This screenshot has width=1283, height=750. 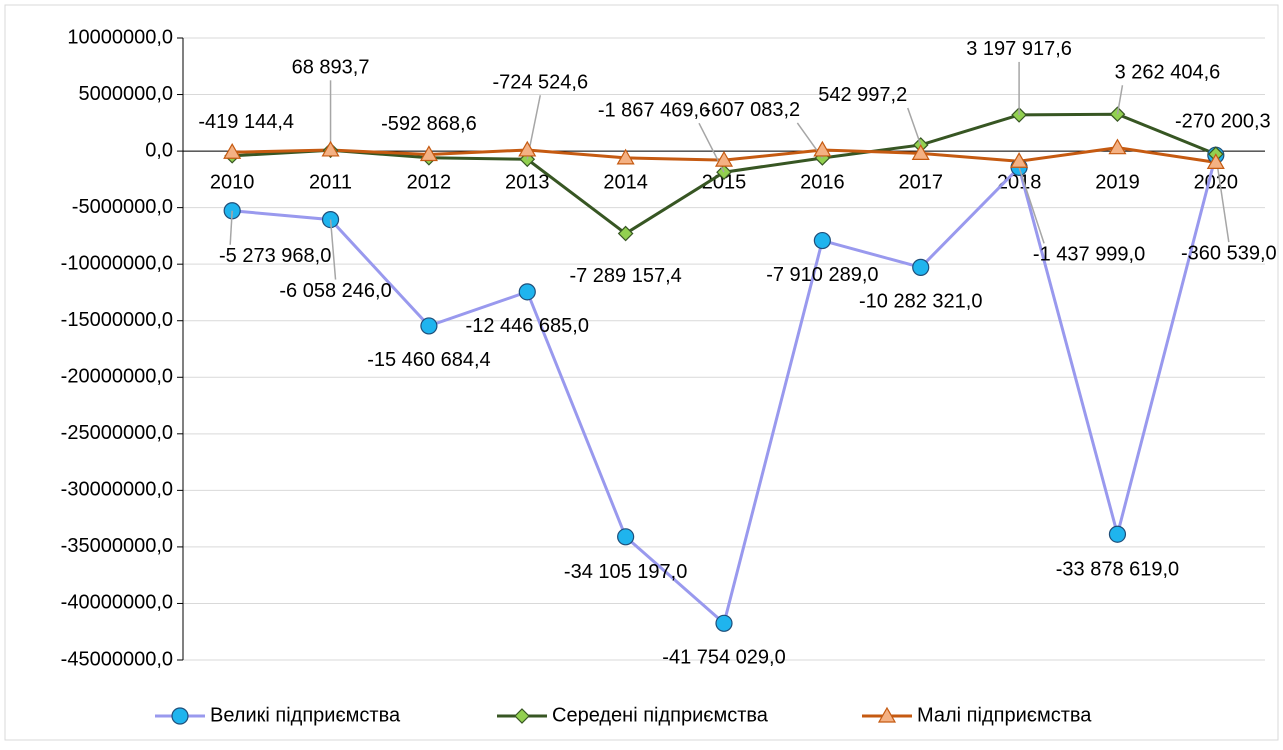 I want to click on data-label: 3 262 404,6, so click(x=1168, y=72).